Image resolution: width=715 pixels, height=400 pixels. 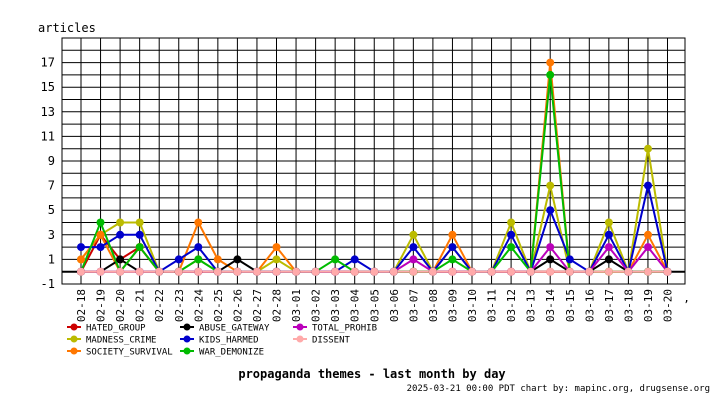 I want to click on x-tick-label: 03-06, so click(x=394, y=305).